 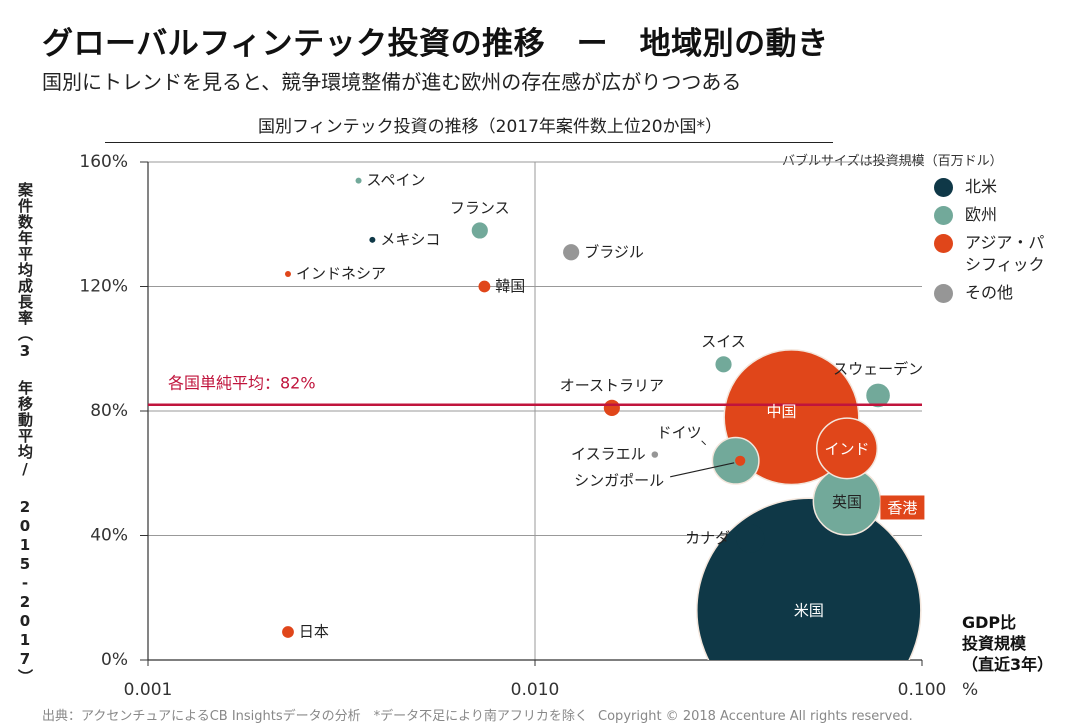 I want to click on legend-item-other: その他, so click(x=1003, y=293).